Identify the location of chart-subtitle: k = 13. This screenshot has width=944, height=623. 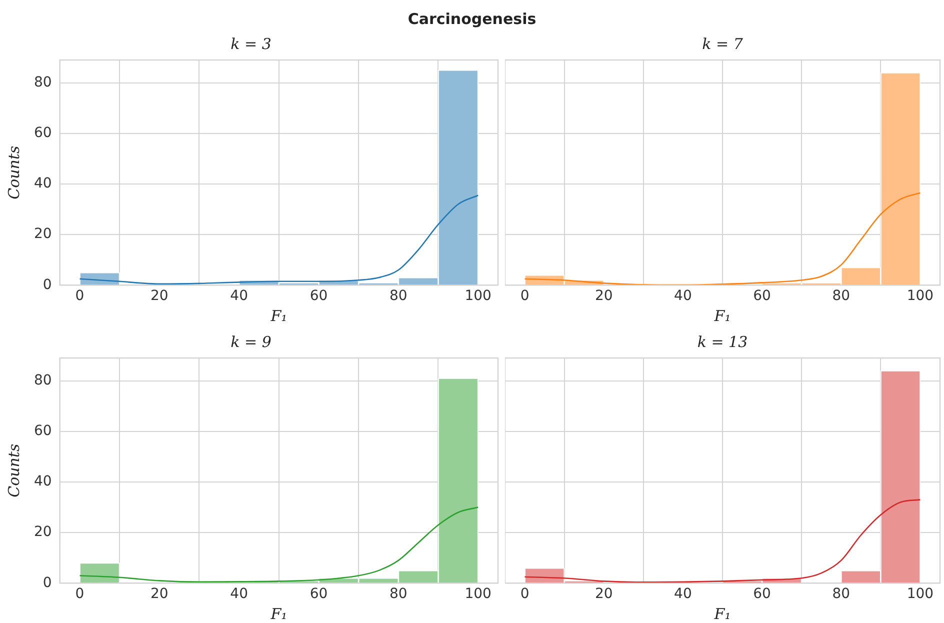
(722, 341).